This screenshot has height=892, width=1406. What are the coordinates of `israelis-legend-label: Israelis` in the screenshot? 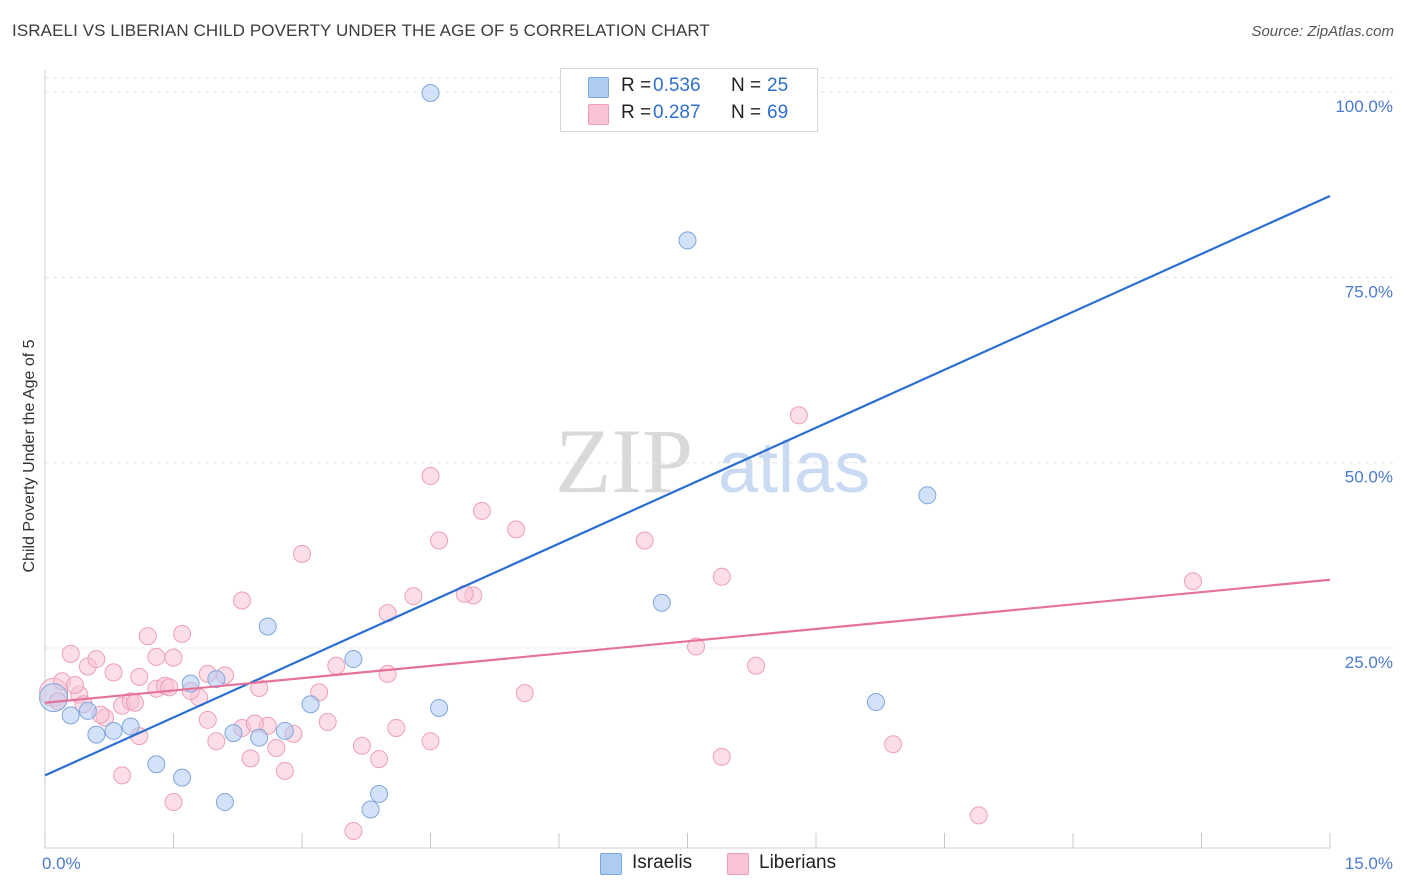 It's located at (662, 862).